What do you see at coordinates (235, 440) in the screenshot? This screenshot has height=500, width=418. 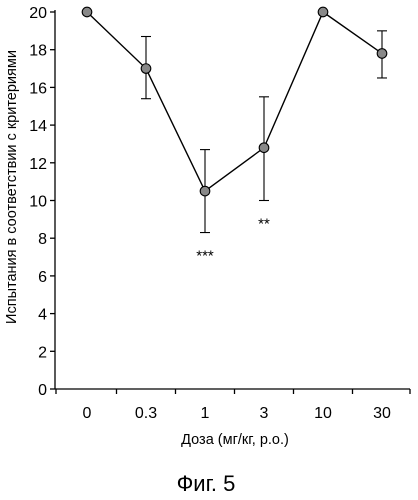 I see `x-axis-label: Доза (мг/кг, p.o.)` at bounding box center [235, 440].